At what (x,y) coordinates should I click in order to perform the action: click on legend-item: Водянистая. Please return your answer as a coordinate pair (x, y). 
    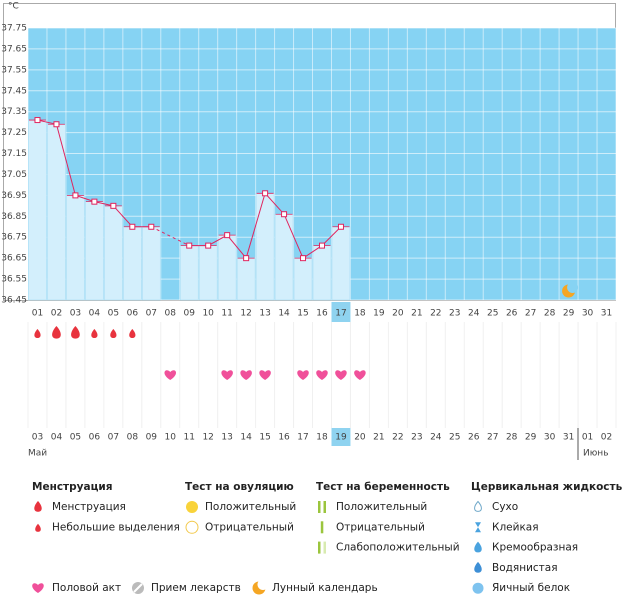
    Looking at the image, I should click on (525, 568).